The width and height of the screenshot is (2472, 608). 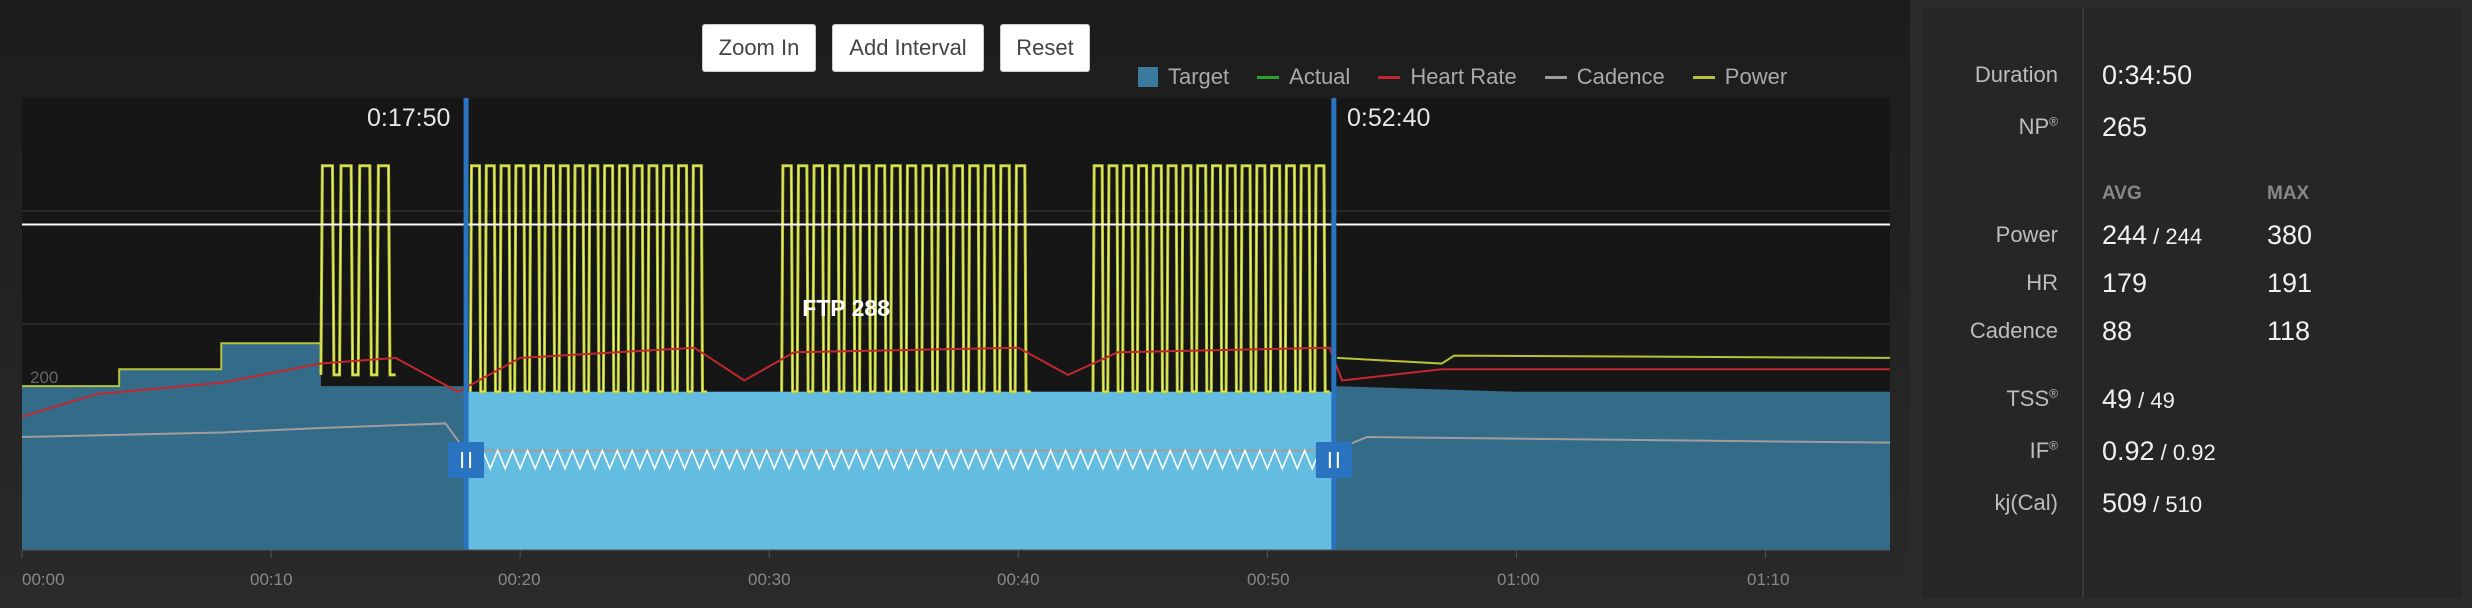 I want to click on interval-end-handle, so click(x=1333, y=460).